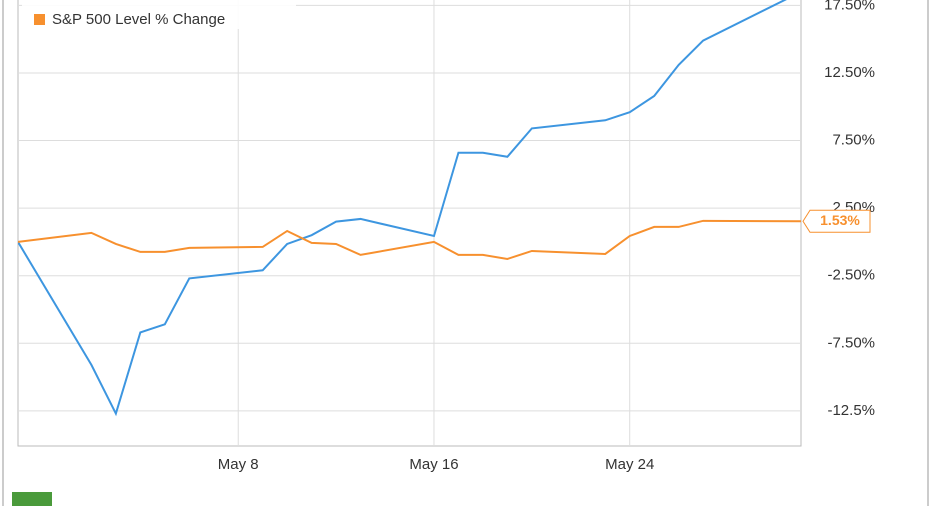 This screenshot has height=506, width=931. What do you see at coordinates (629, 464) in the screenshot?
I see `x-tick-label: May 24` at bounding box center [629, 464].